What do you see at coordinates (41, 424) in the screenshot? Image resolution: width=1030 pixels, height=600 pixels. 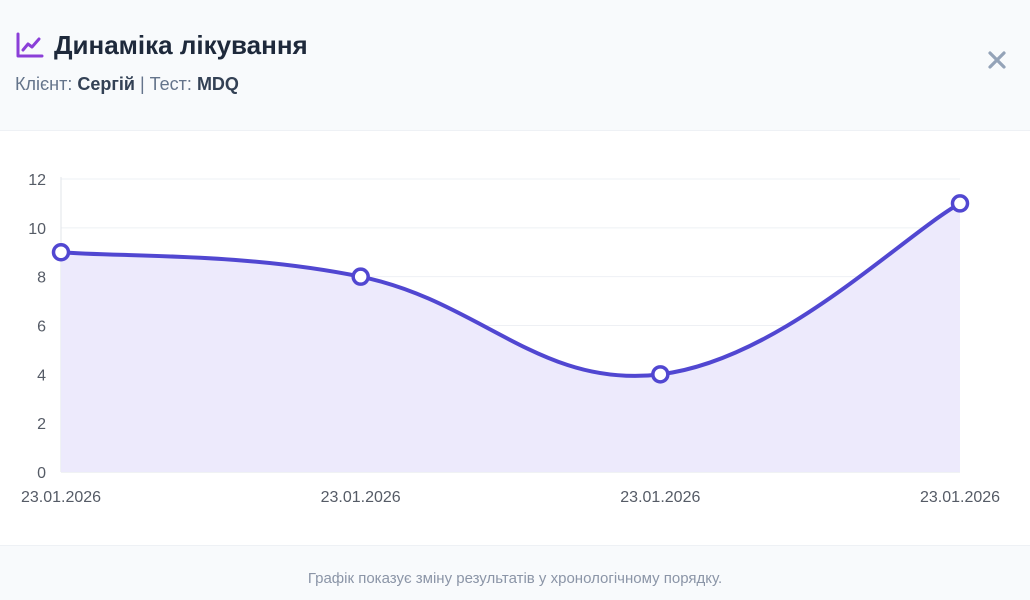 I see `y-tick-label: 2` at bounding box center [41, 424].